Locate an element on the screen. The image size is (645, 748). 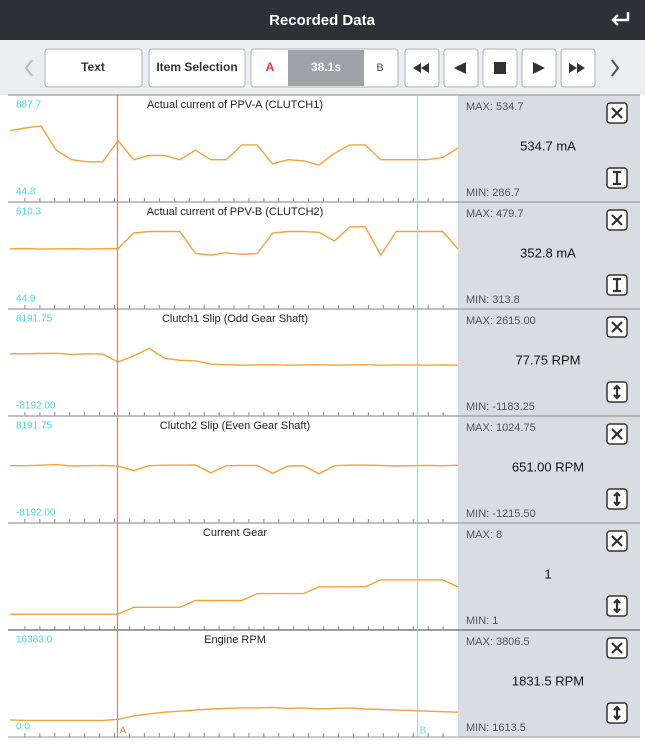
max-value: MAX: 1024.75 is located at coordinates (501, 428).